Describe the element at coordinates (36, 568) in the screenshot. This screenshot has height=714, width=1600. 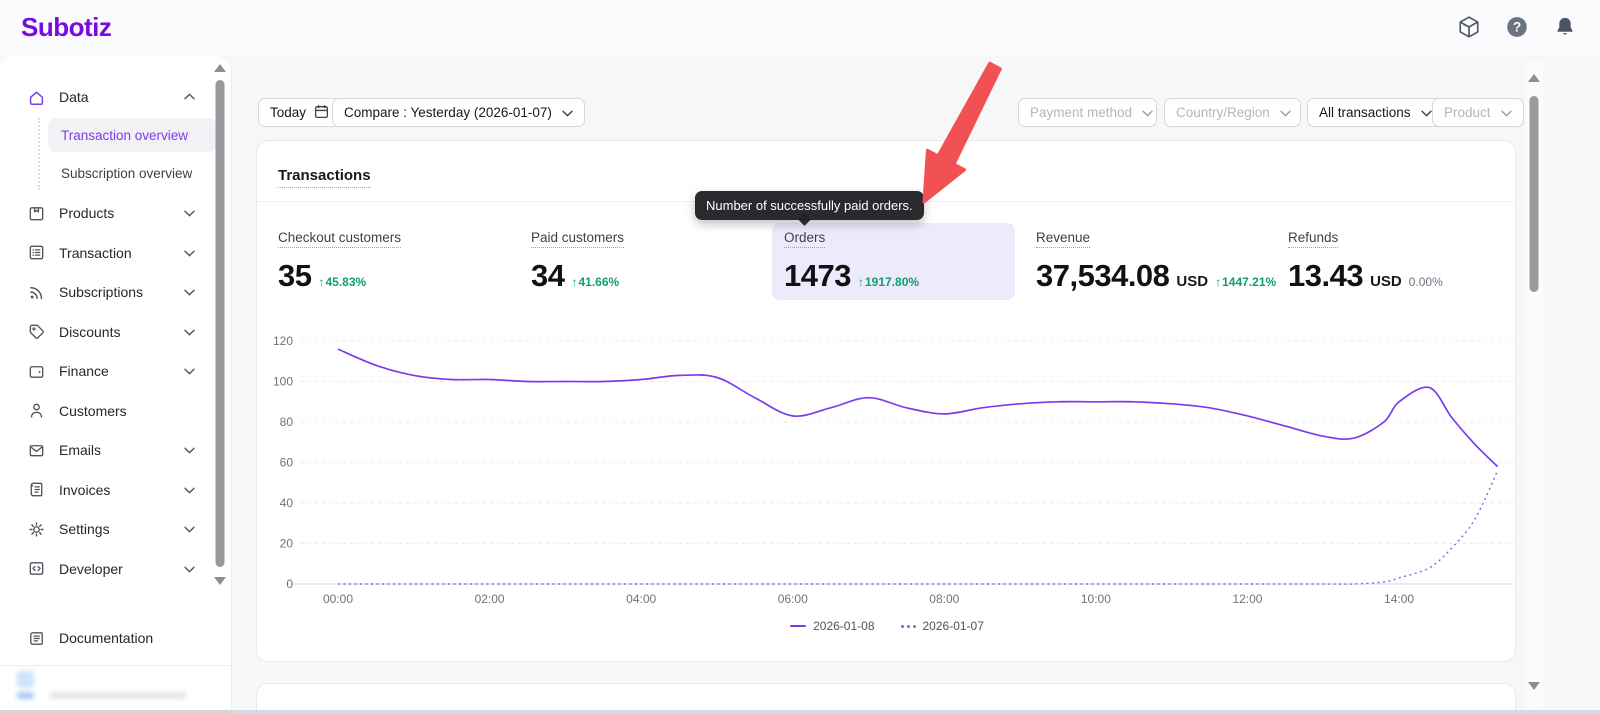
I see `code-icon` at that location.